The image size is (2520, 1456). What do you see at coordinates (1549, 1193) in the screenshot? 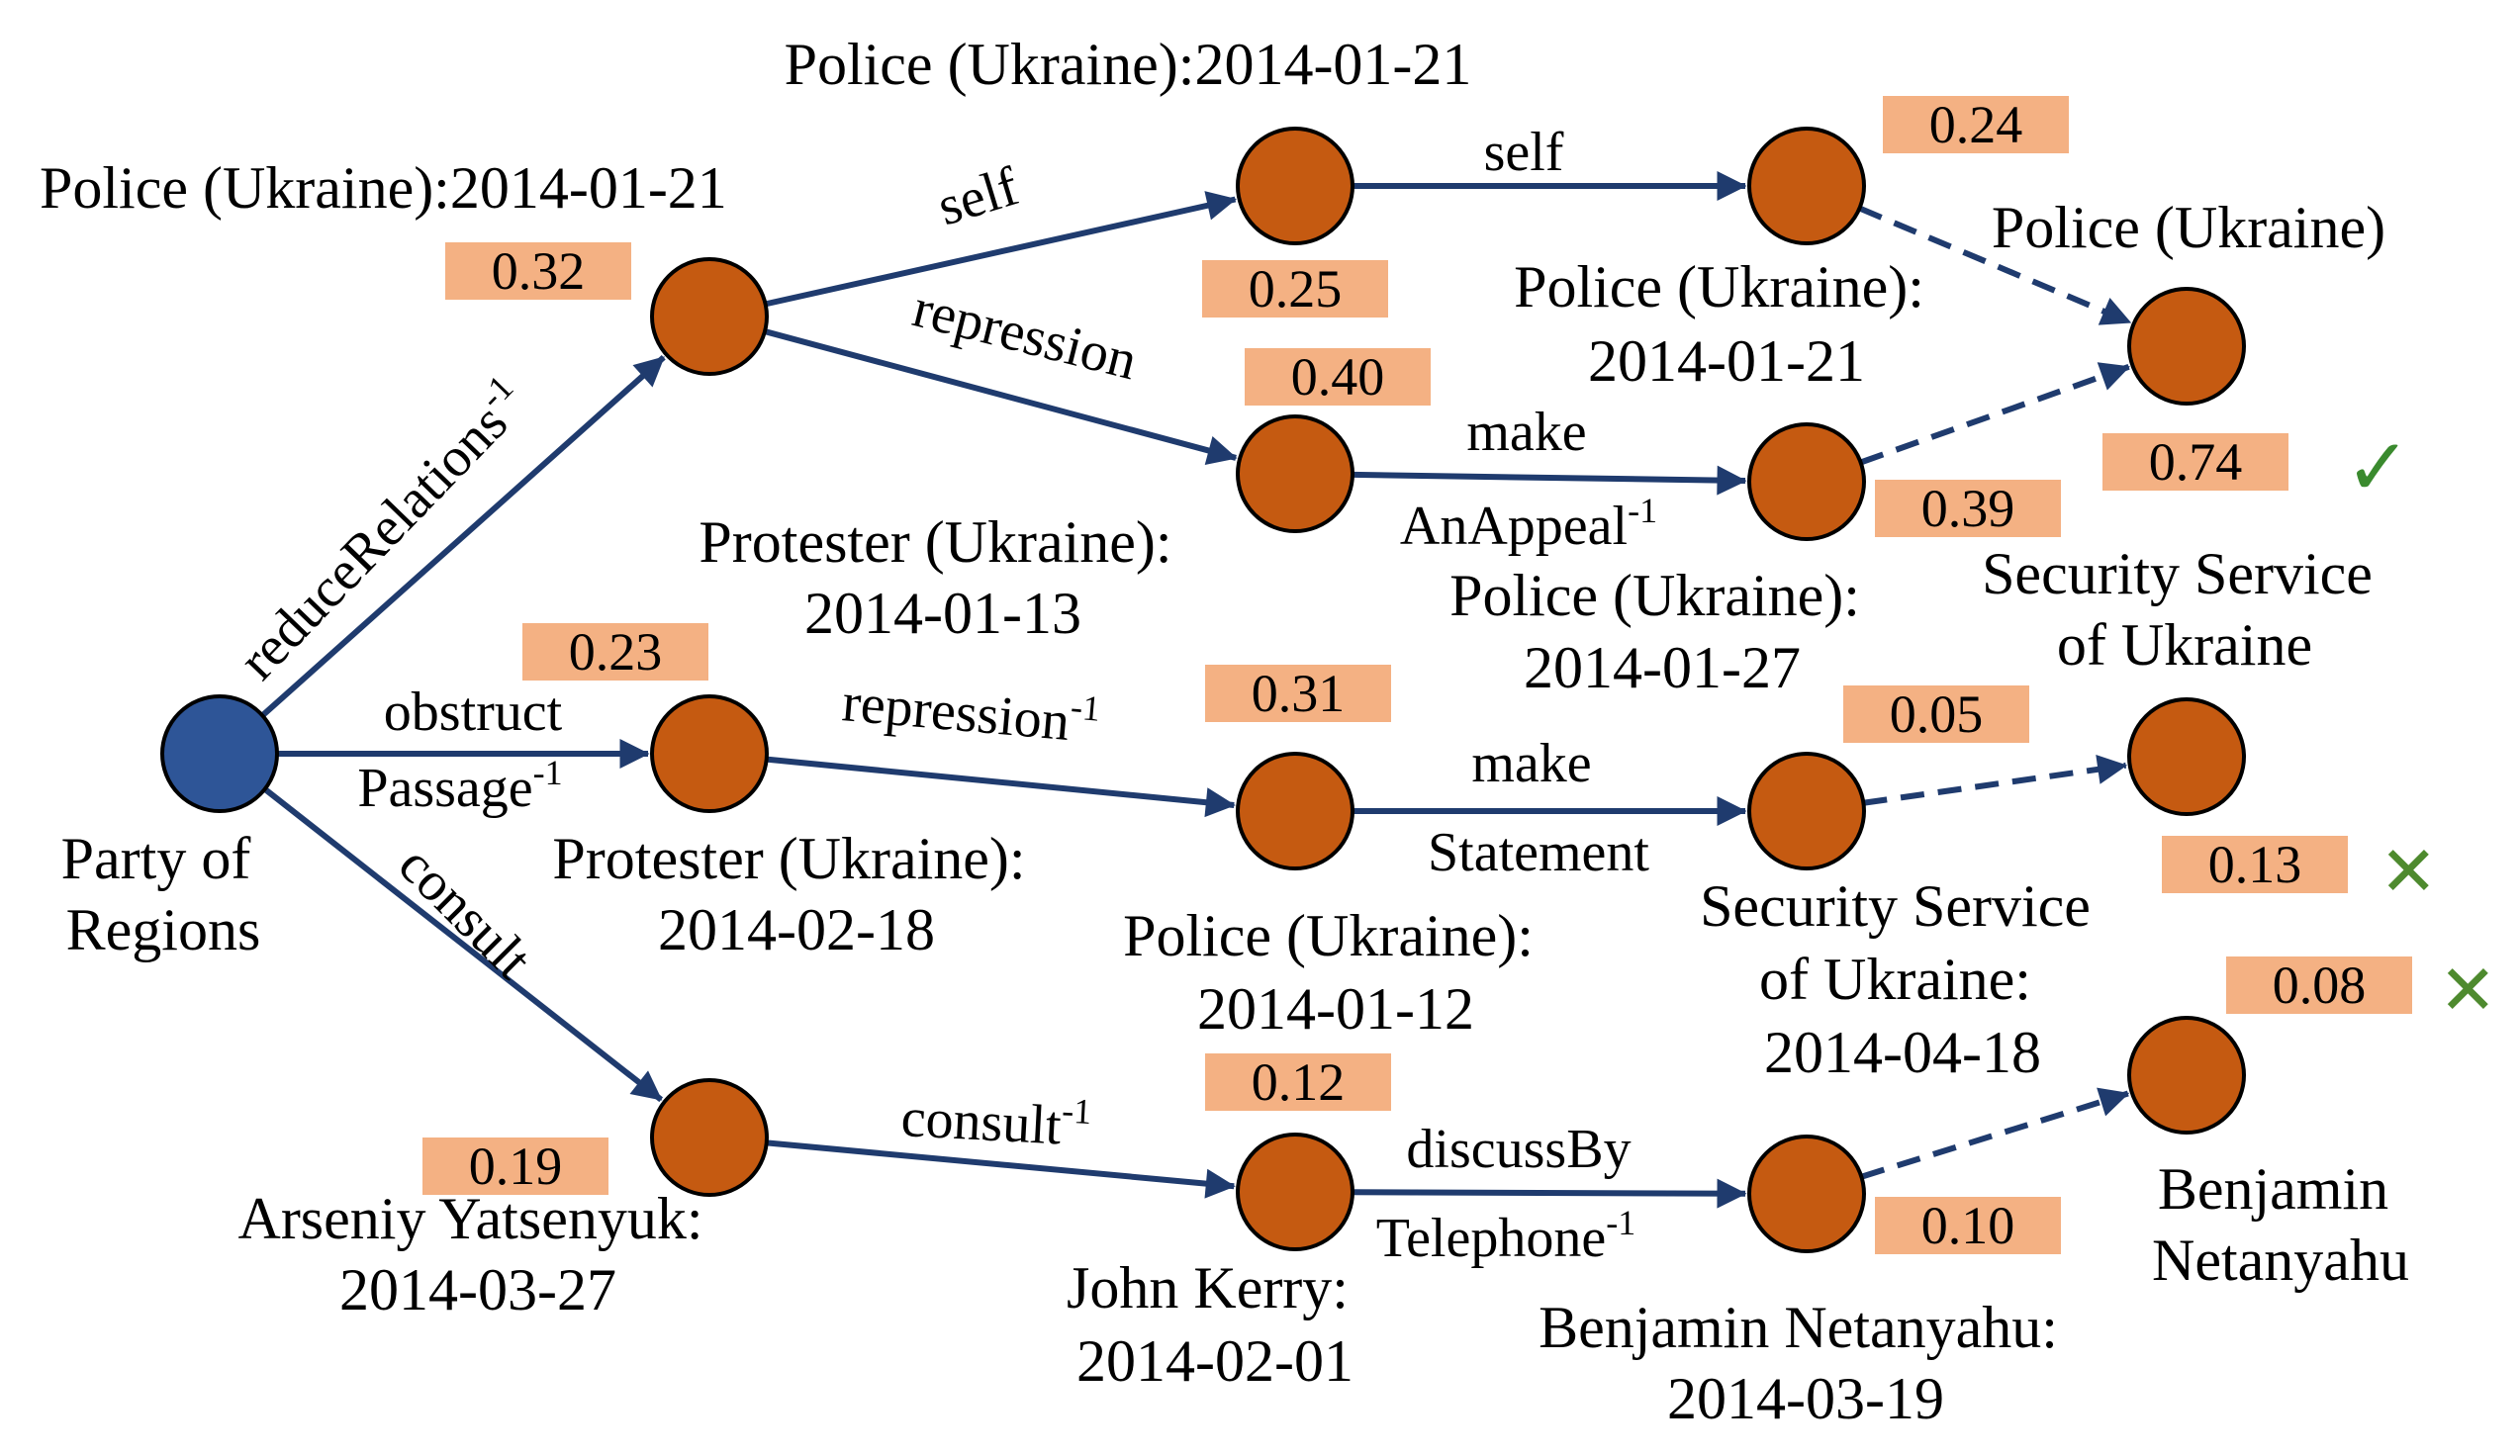
I see `edge-h2_kerry-to-h3_netanyahu` at bounding box center [1549, 1193].